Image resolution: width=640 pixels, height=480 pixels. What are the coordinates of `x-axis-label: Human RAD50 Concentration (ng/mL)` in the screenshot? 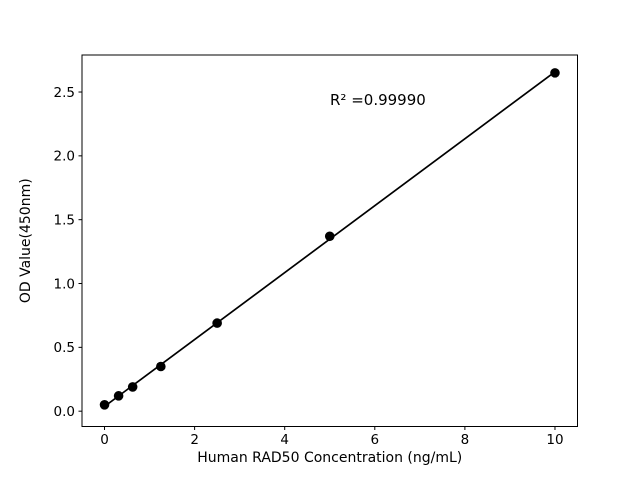 It's located at (329, 458).